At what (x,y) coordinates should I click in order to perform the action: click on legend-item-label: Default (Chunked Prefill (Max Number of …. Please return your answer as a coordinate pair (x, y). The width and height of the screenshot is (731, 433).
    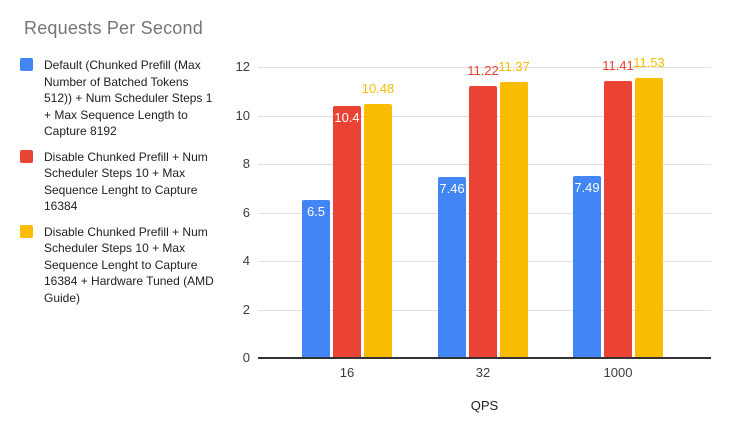
    Looking at the image, I should click on (128, 98).